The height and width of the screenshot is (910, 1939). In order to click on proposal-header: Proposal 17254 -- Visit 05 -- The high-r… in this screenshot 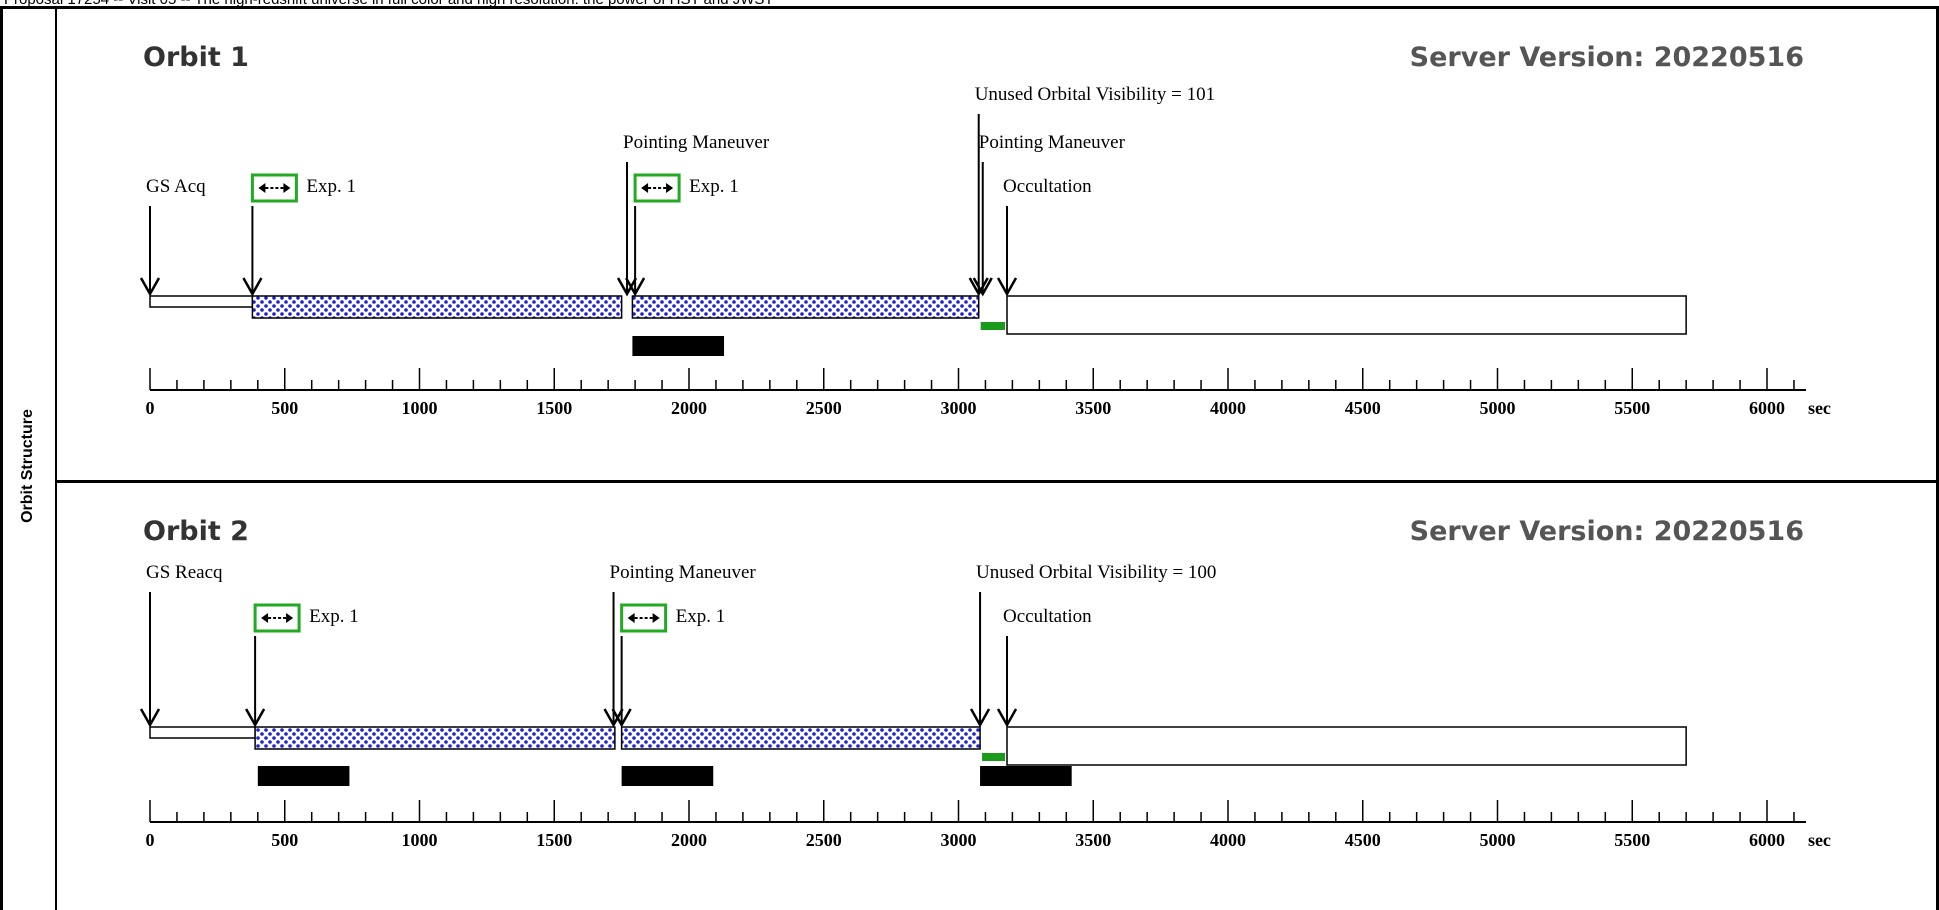, I will do `click(389, 4)`.